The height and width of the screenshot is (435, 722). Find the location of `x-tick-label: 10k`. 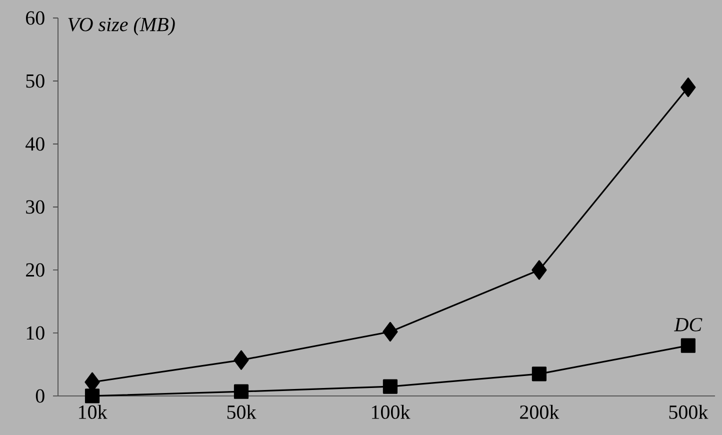

x-tick-label: 10k is located at coordinates (93, 411).